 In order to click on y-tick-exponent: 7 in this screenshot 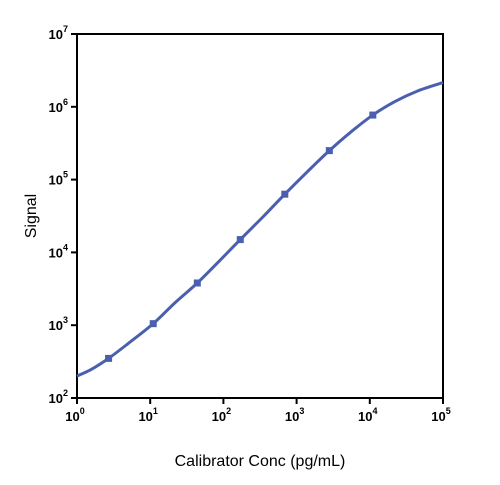, I will do `click(65, 29)`.